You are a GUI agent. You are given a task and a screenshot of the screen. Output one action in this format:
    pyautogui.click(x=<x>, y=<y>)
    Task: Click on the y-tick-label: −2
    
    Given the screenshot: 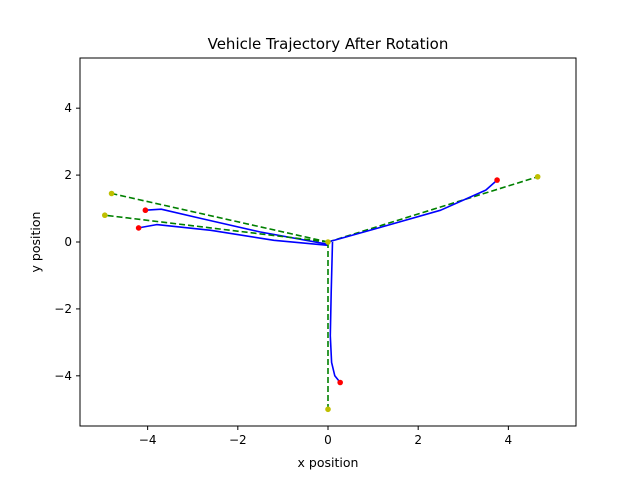 What is the action you would take?
    pyautogui.click(x=63, y=309)
    